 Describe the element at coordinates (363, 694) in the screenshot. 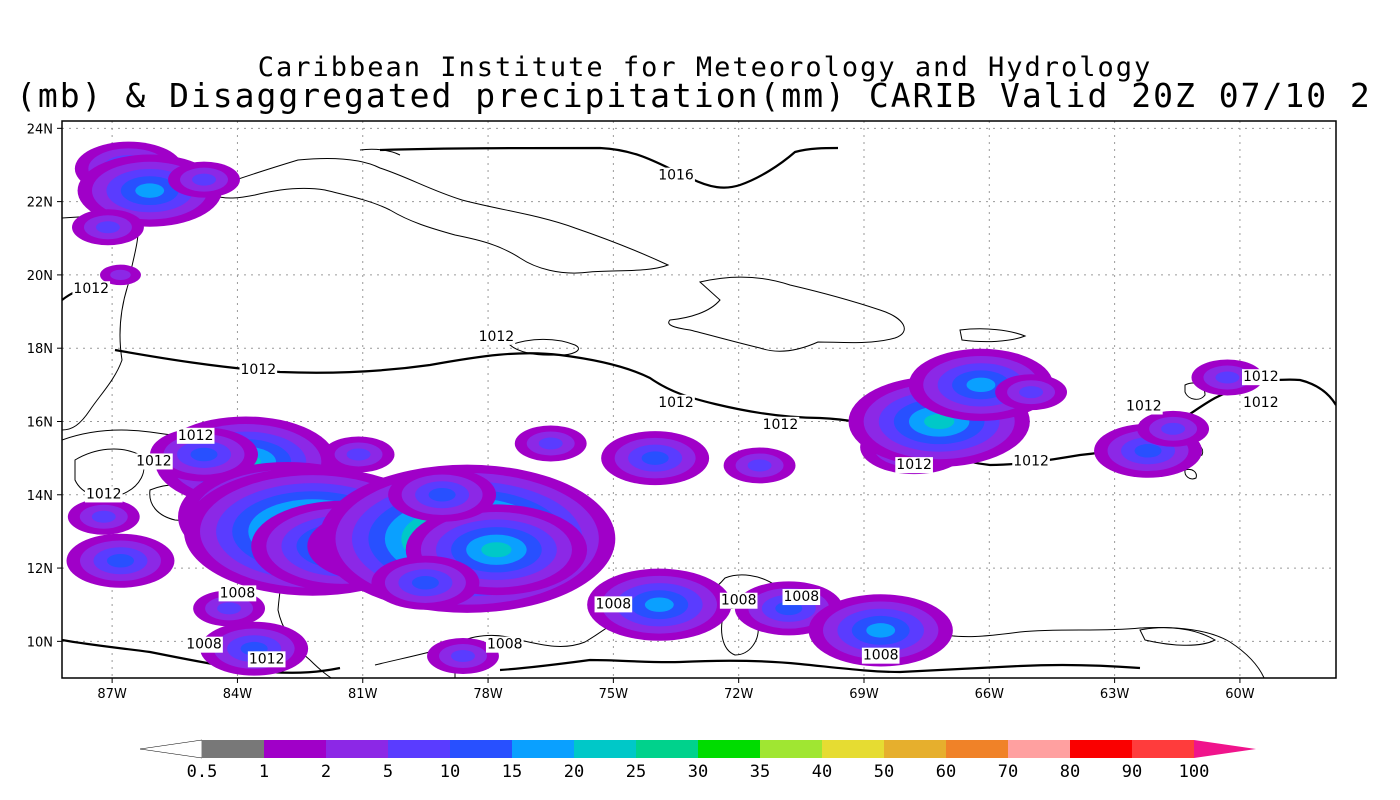

I see `lon-tick-label: 81W` at that location.